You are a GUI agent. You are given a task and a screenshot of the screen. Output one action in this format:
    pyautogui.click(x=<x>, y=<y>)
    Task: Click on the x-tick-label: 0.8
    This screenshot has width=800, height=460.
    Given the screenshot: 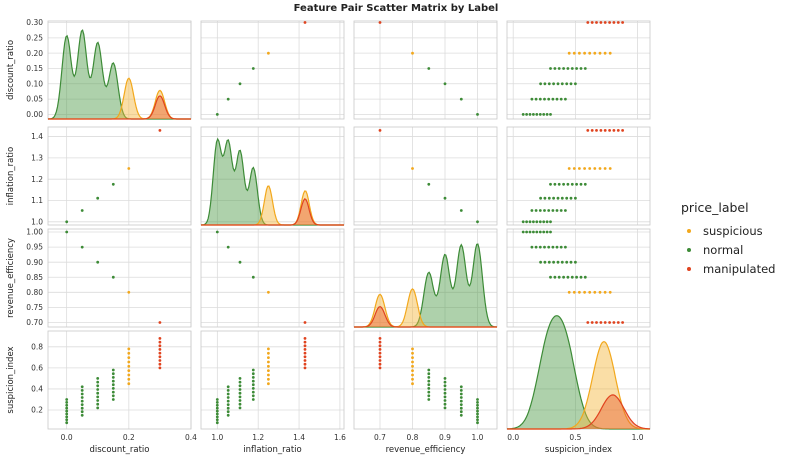 What is the action you would take?
    pyautogui.click(x=413, y=437)
    